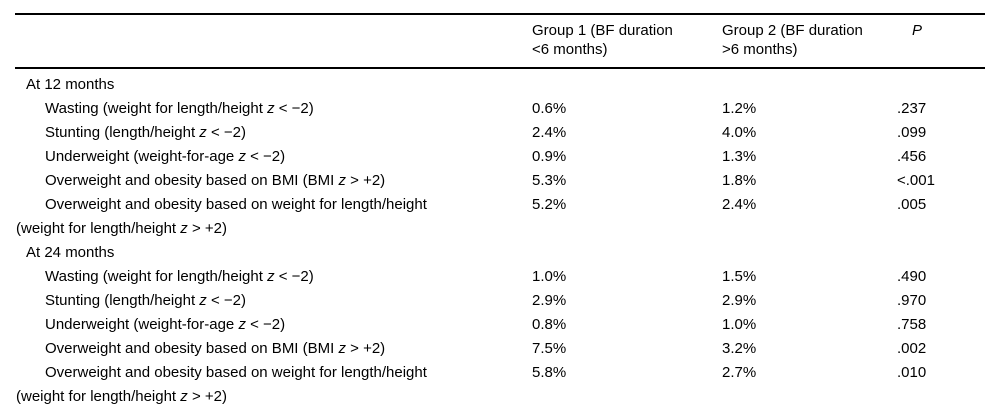 The image size is (1000, 409). I want to click on section-row: At 24 months, so click(500, 253).